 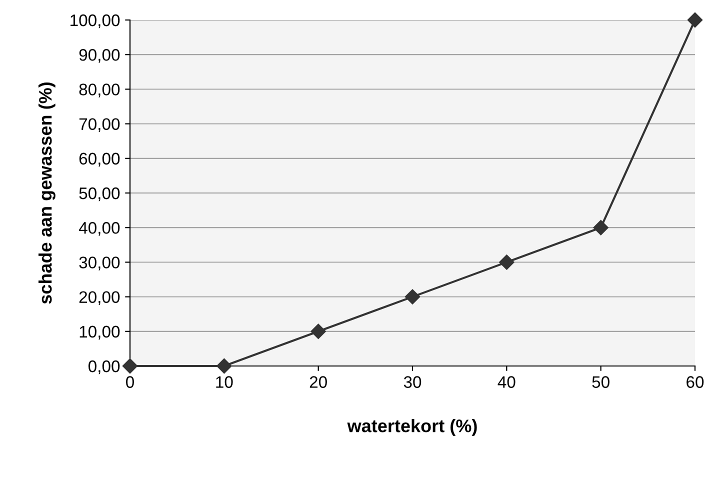 What do you see at coordinates (99, 194) in the screenshot?
I see `y-tick-label: 50,00` at bounding box center [99, 194].